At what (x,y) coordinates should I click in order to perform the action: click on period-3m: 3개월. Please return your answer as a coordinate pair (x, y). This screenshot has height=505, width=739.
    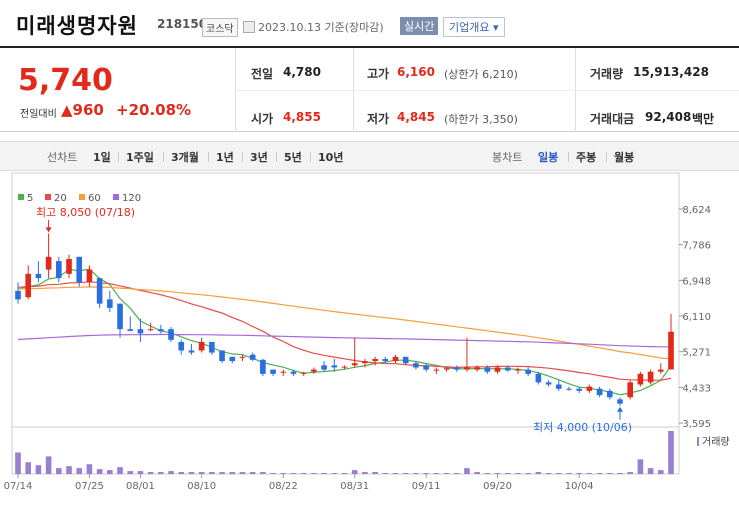
    Looking at the image, I should click on (185, 157).